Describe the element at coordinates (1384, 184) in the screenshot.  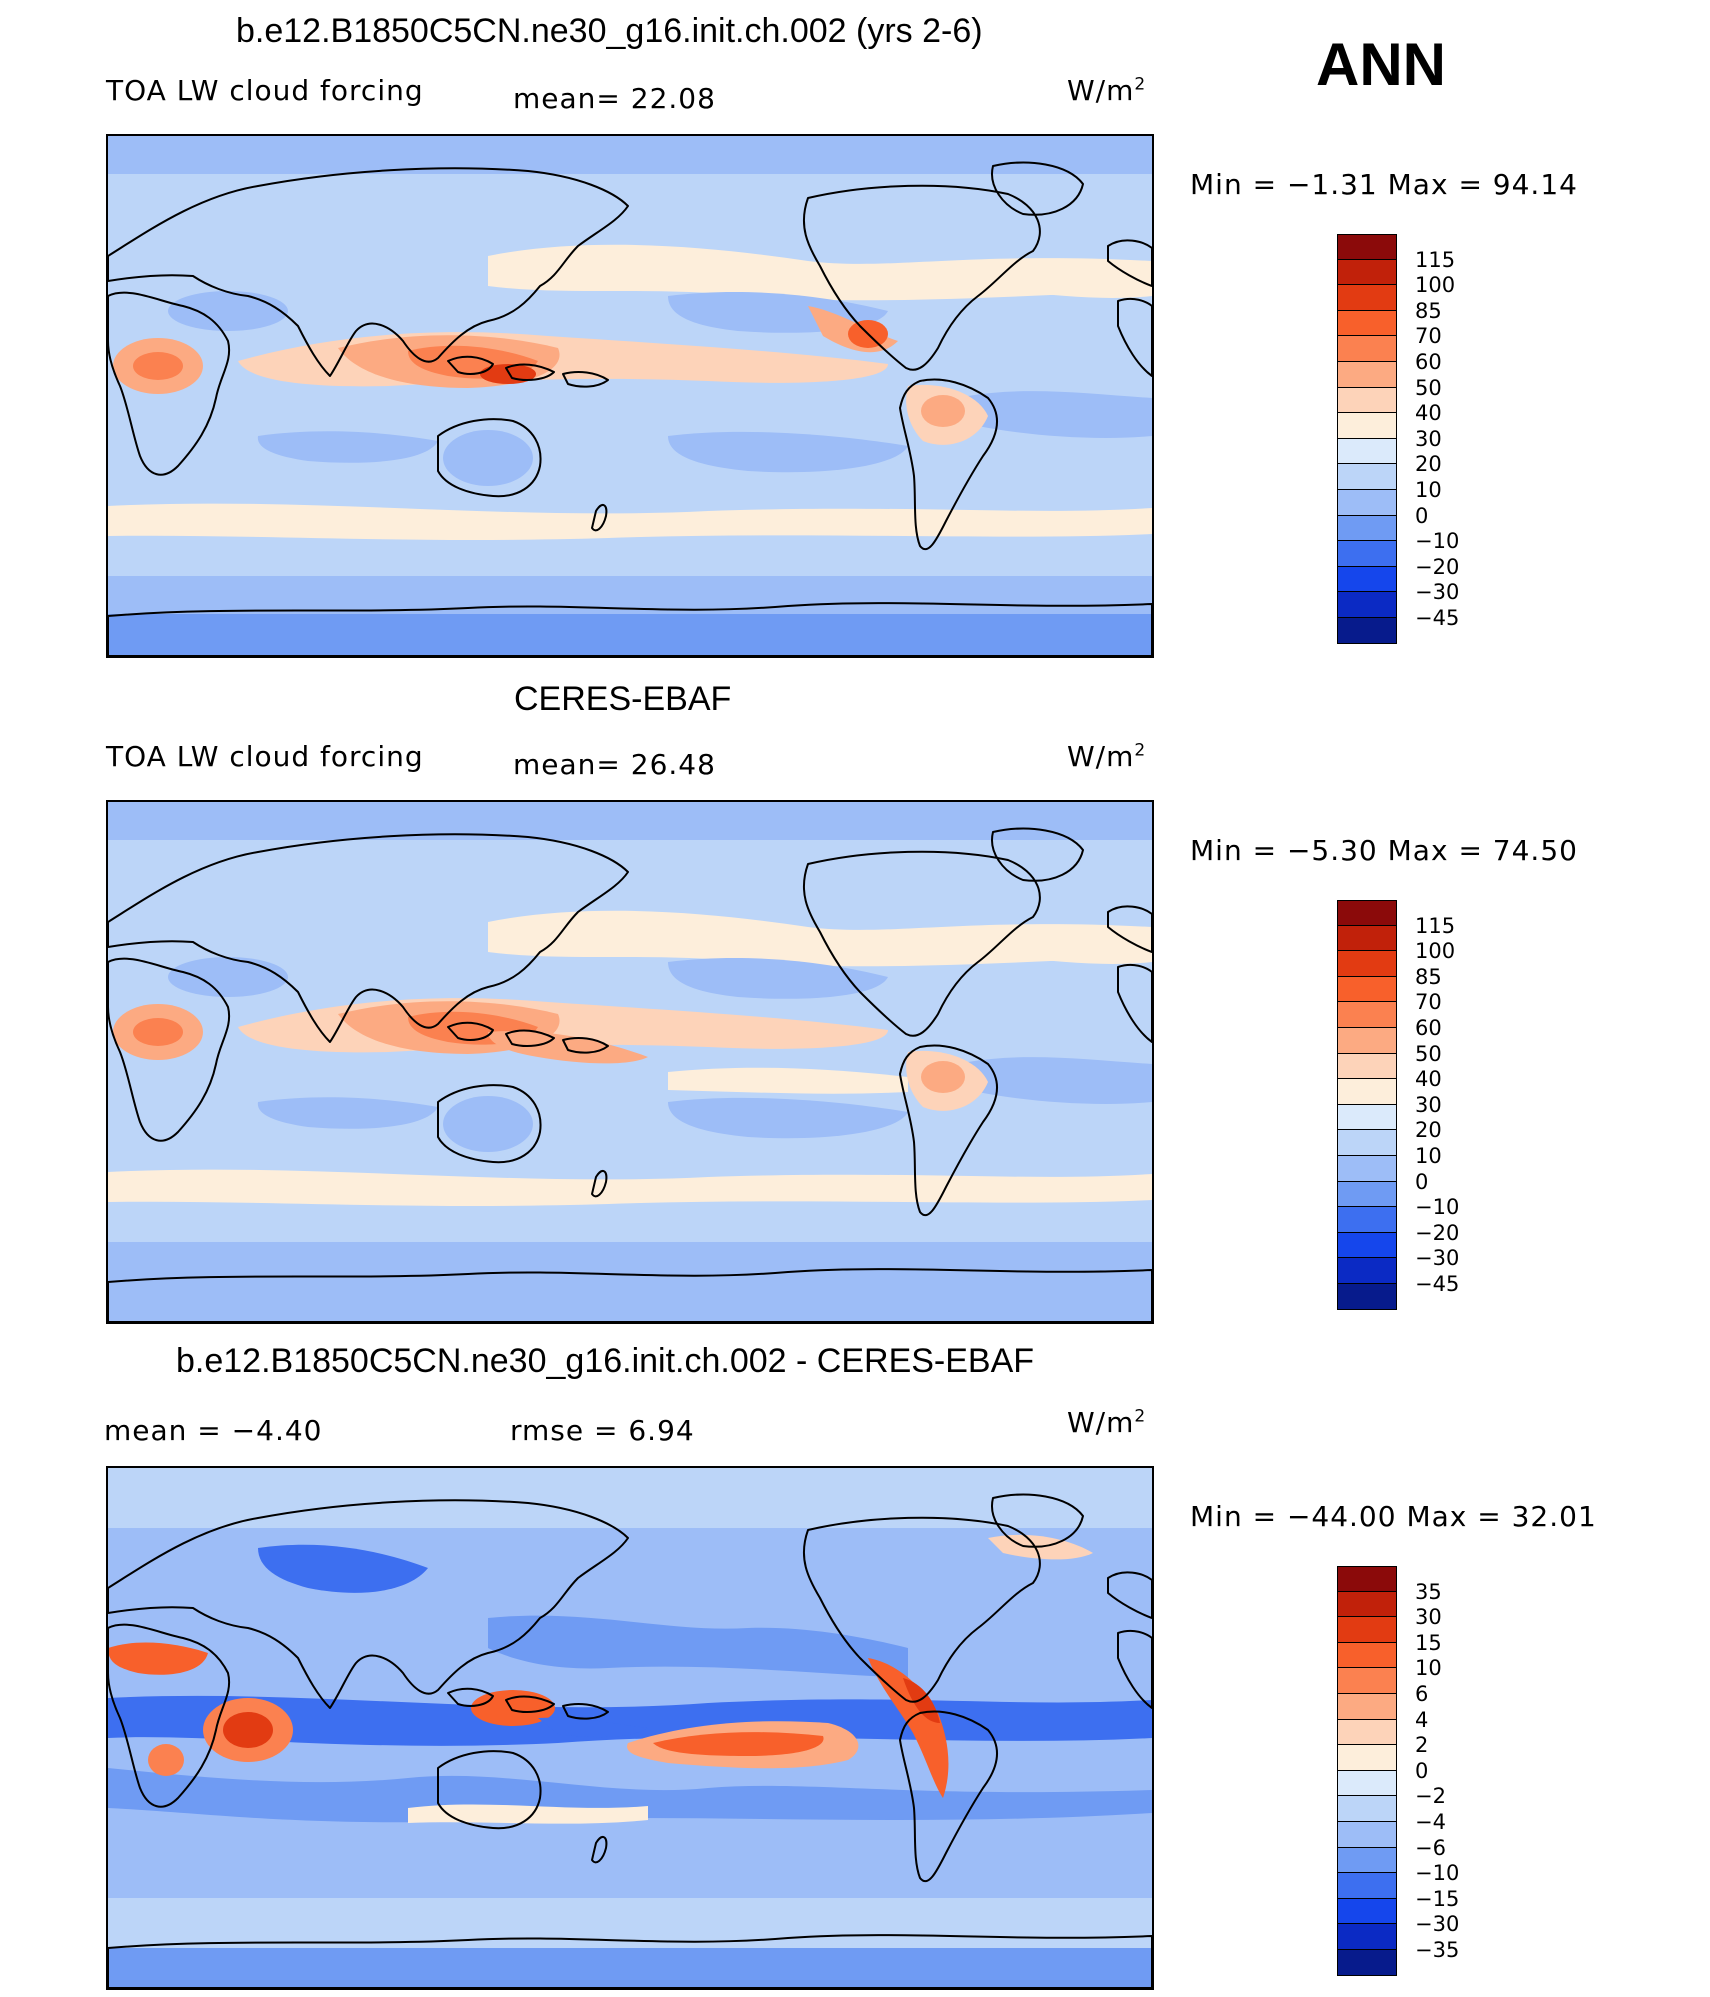
I see `min-max-label: Min = −1.31 Max = 94.14` at that location.